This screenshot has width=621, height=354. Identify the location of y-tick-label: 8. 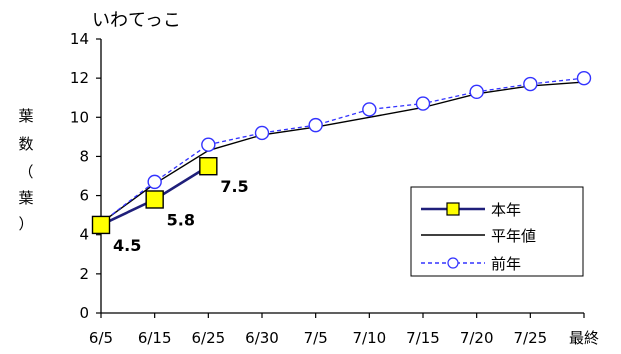
(84, 156).